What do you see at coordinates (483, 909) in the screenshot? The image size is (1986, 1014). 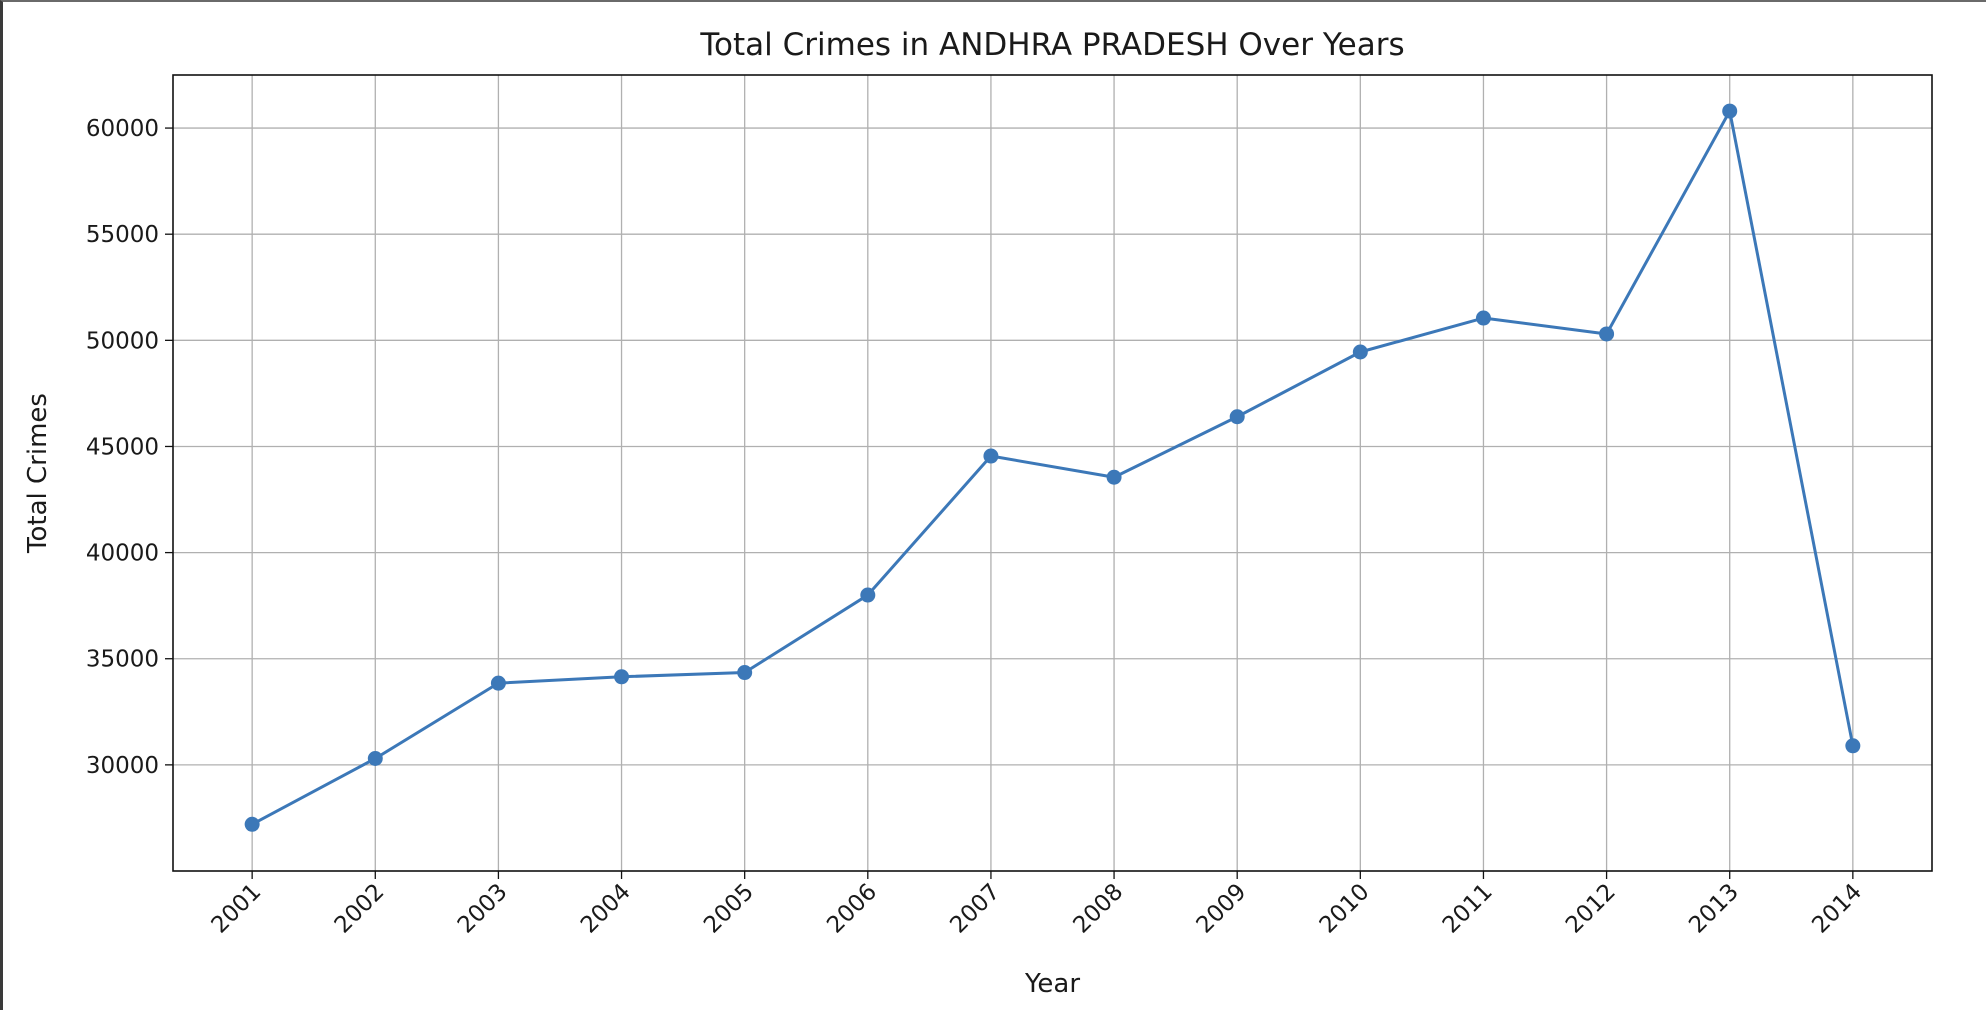 I see `x-tick-label: 2003` at bounding box center [483, 909].